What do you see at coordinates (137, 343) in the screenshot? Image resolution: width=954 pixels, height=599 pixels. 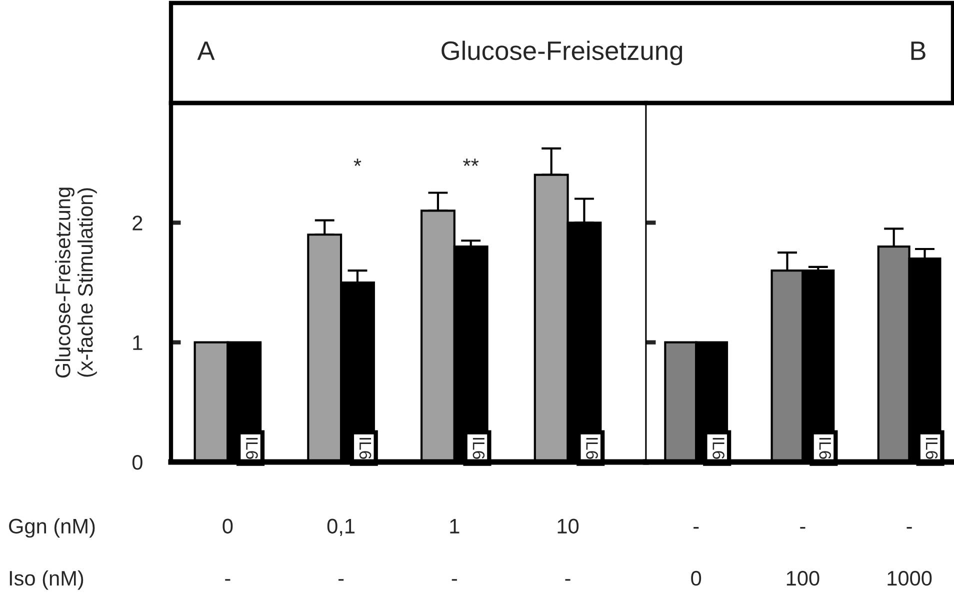 I see `y-tick-label: 1` at bounding box center [137, 343].